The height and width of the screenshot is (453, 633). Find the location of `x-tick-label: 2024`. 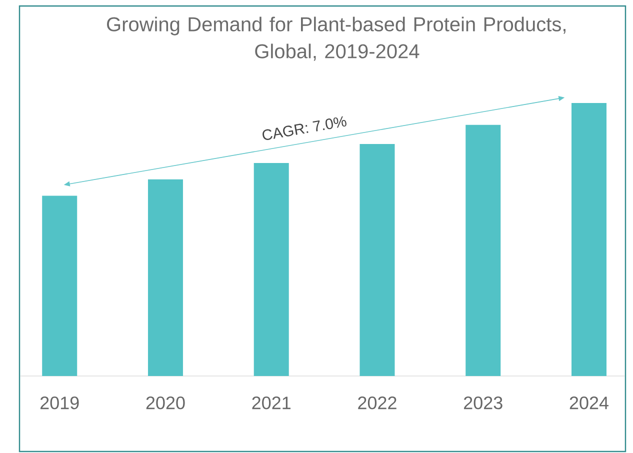

x-tick-label: 2024 is located at coordinates (589, 403).